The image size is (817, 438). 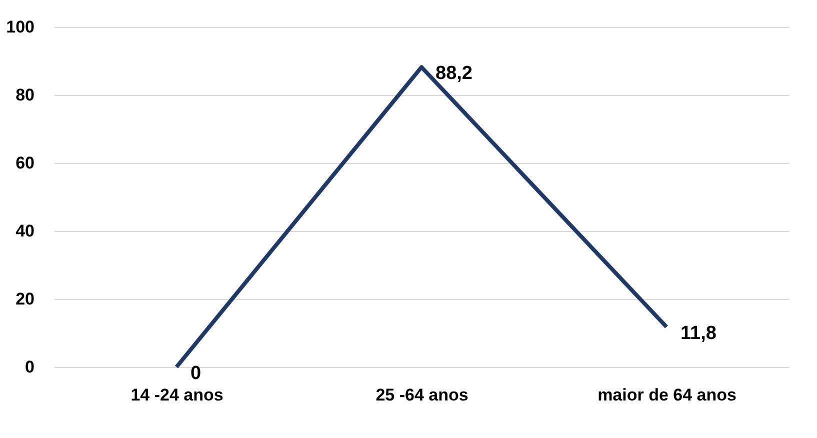 I want to click on x-tick-label: 14 -24 anos, so click(x=177, y=395).